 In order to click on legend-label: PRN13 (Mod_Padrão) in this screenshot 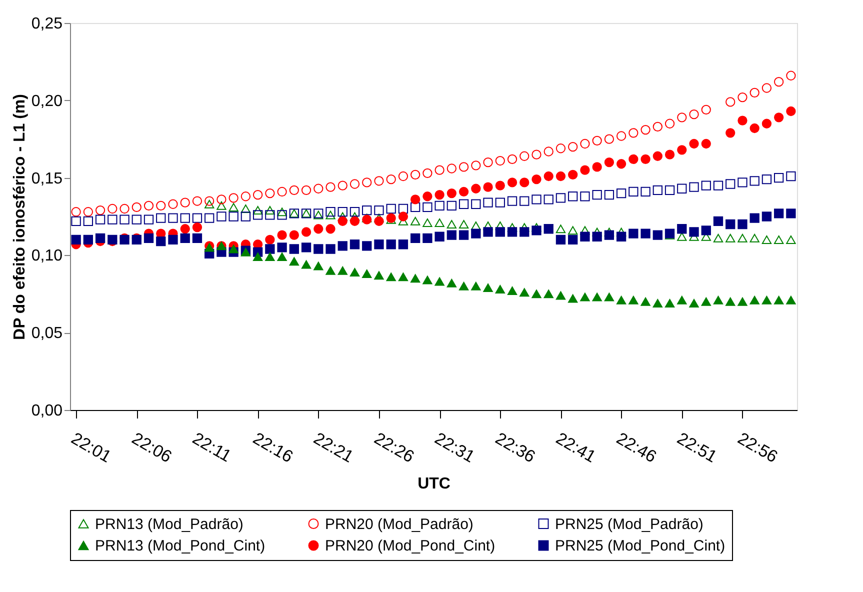, I will do `click(169, 524)`.